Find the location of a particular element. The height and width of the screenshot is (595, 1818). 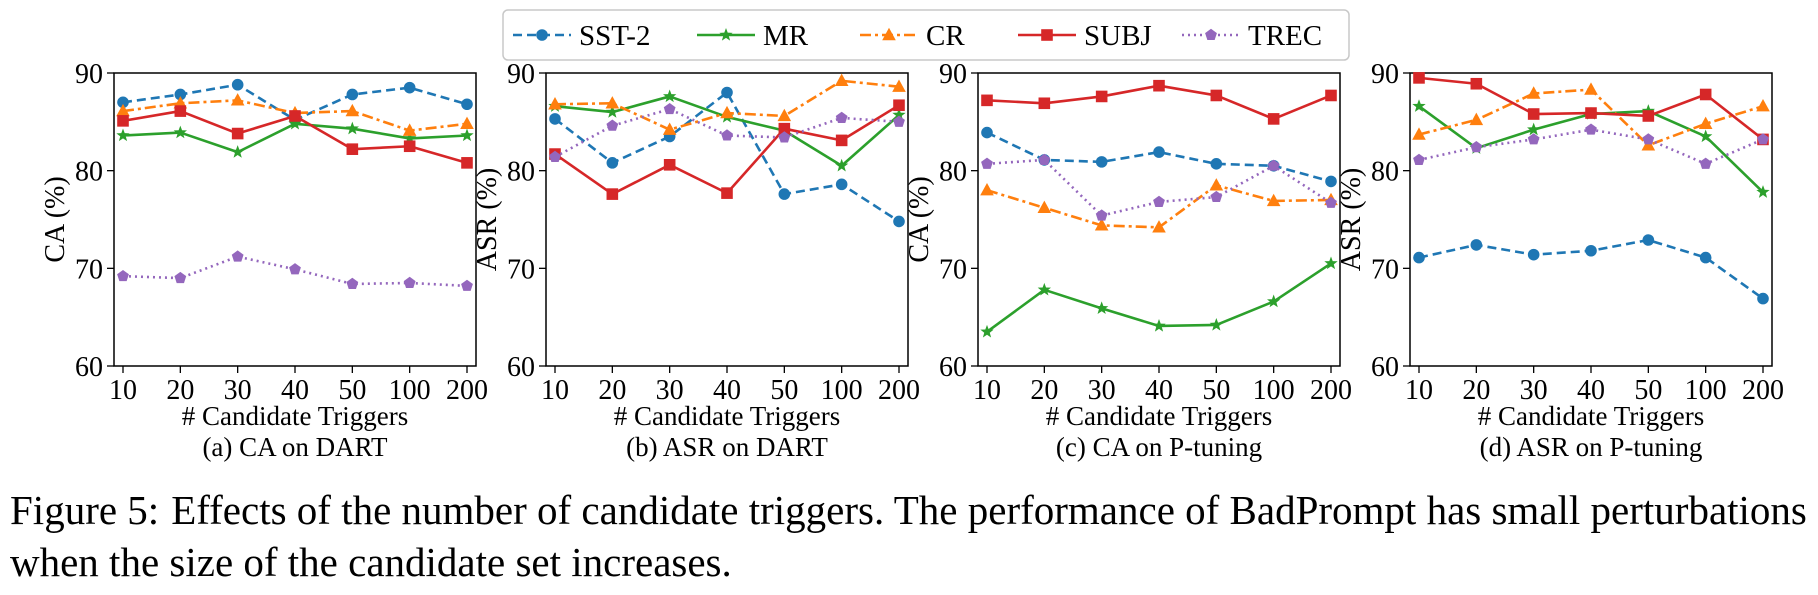

y-tick-label: 80 is located at coordinates (953, 172).